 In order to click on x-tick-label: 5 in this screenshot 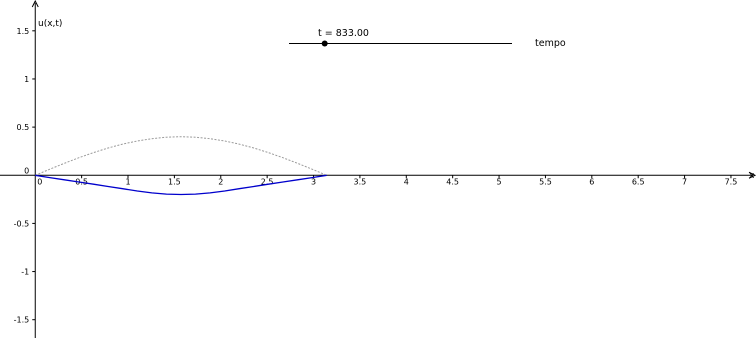, I will do `click(499, 181)`.